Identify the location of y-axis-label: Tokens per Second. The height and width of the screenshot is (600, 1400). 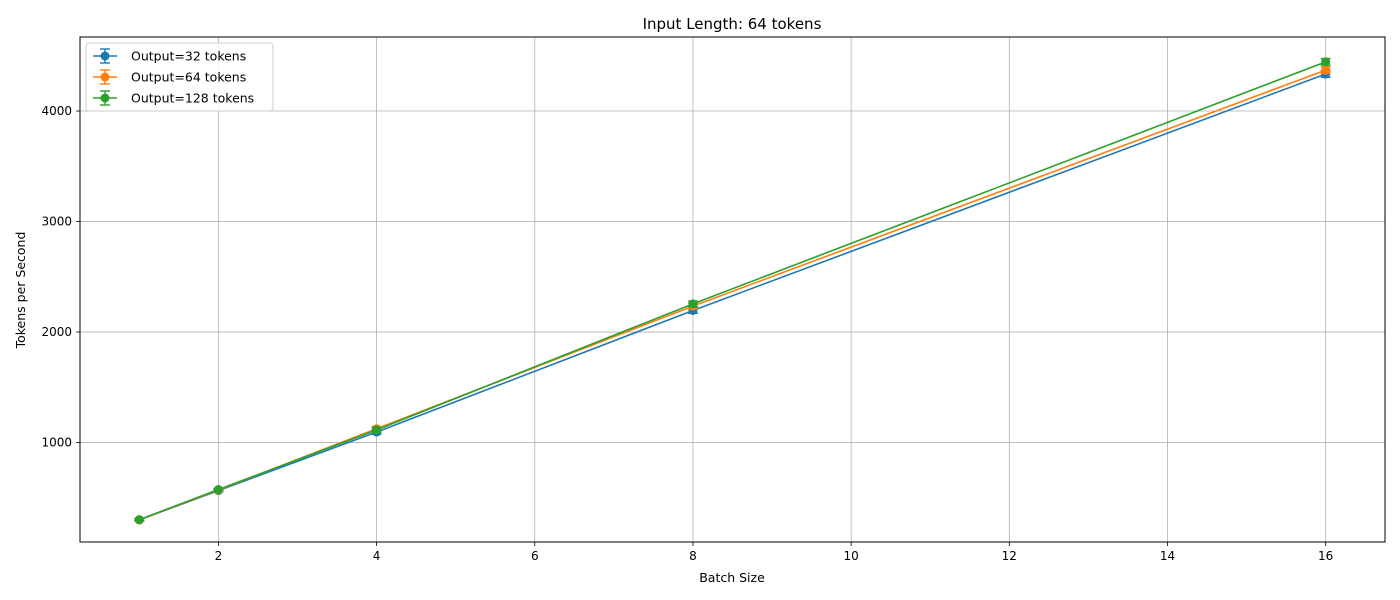
(20, 291).